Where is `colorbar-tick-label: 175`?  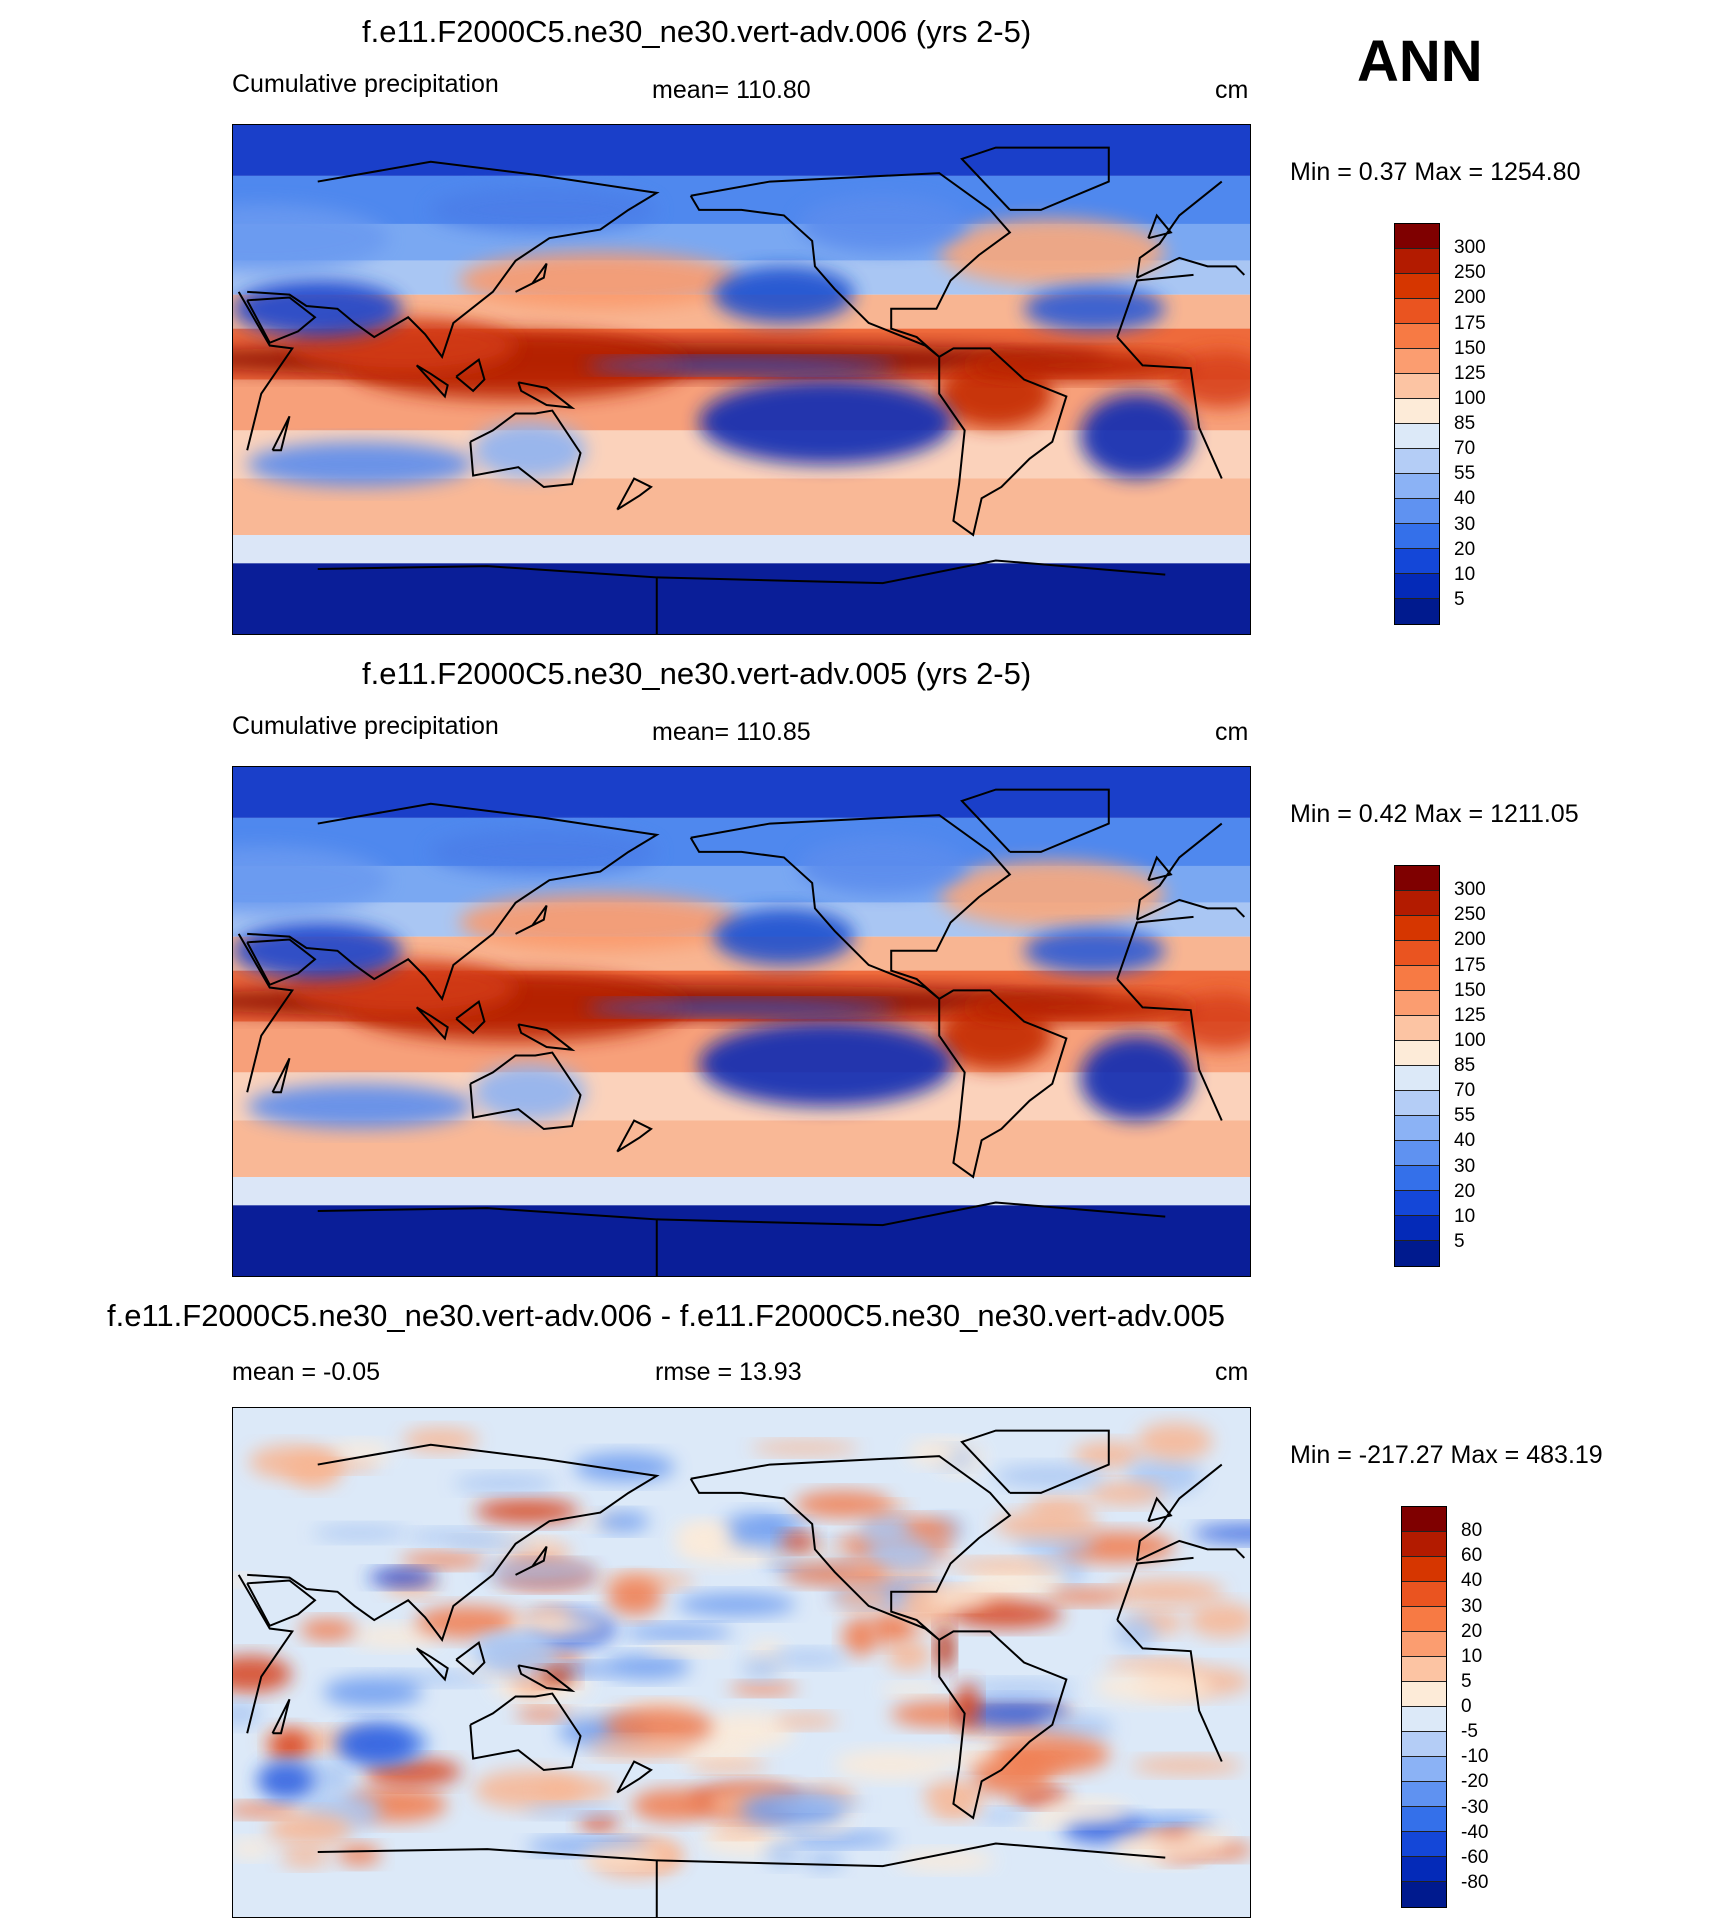 colorbar-tick-label: 175 is located at coordinates (1470, 323).